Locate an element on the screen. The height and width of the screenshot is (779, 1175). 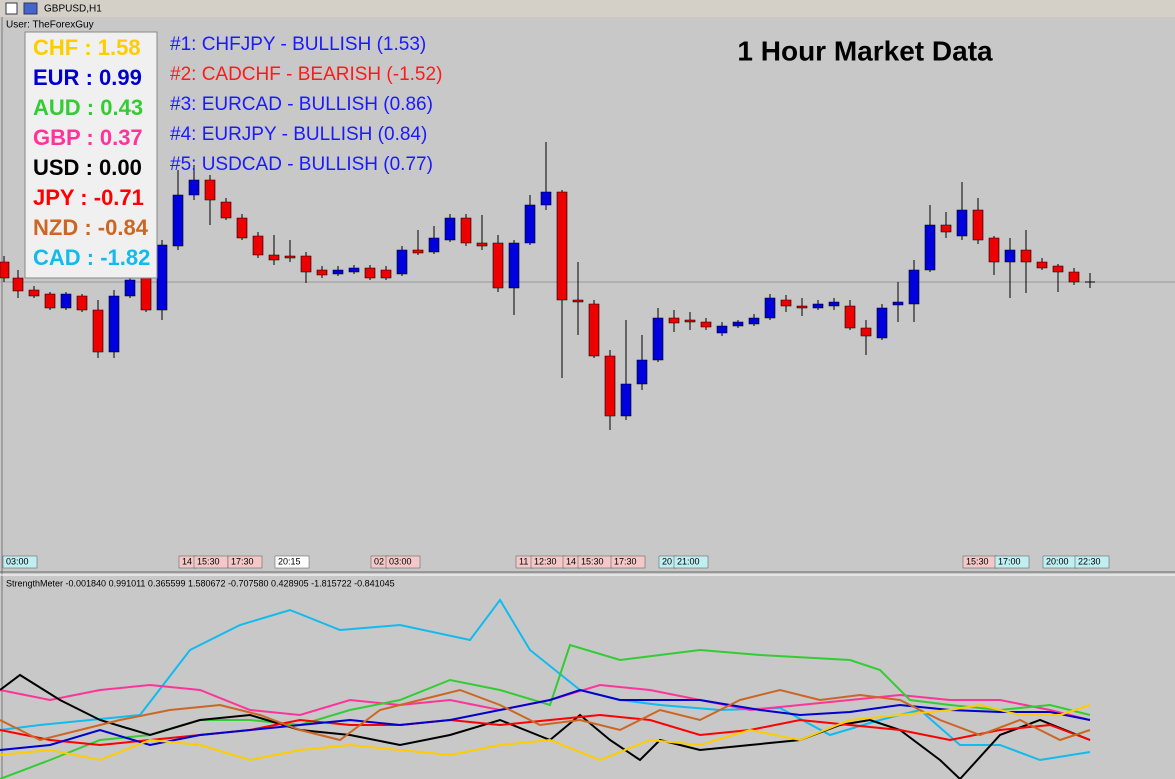
nzd-line is located at coordinates (545, 715).